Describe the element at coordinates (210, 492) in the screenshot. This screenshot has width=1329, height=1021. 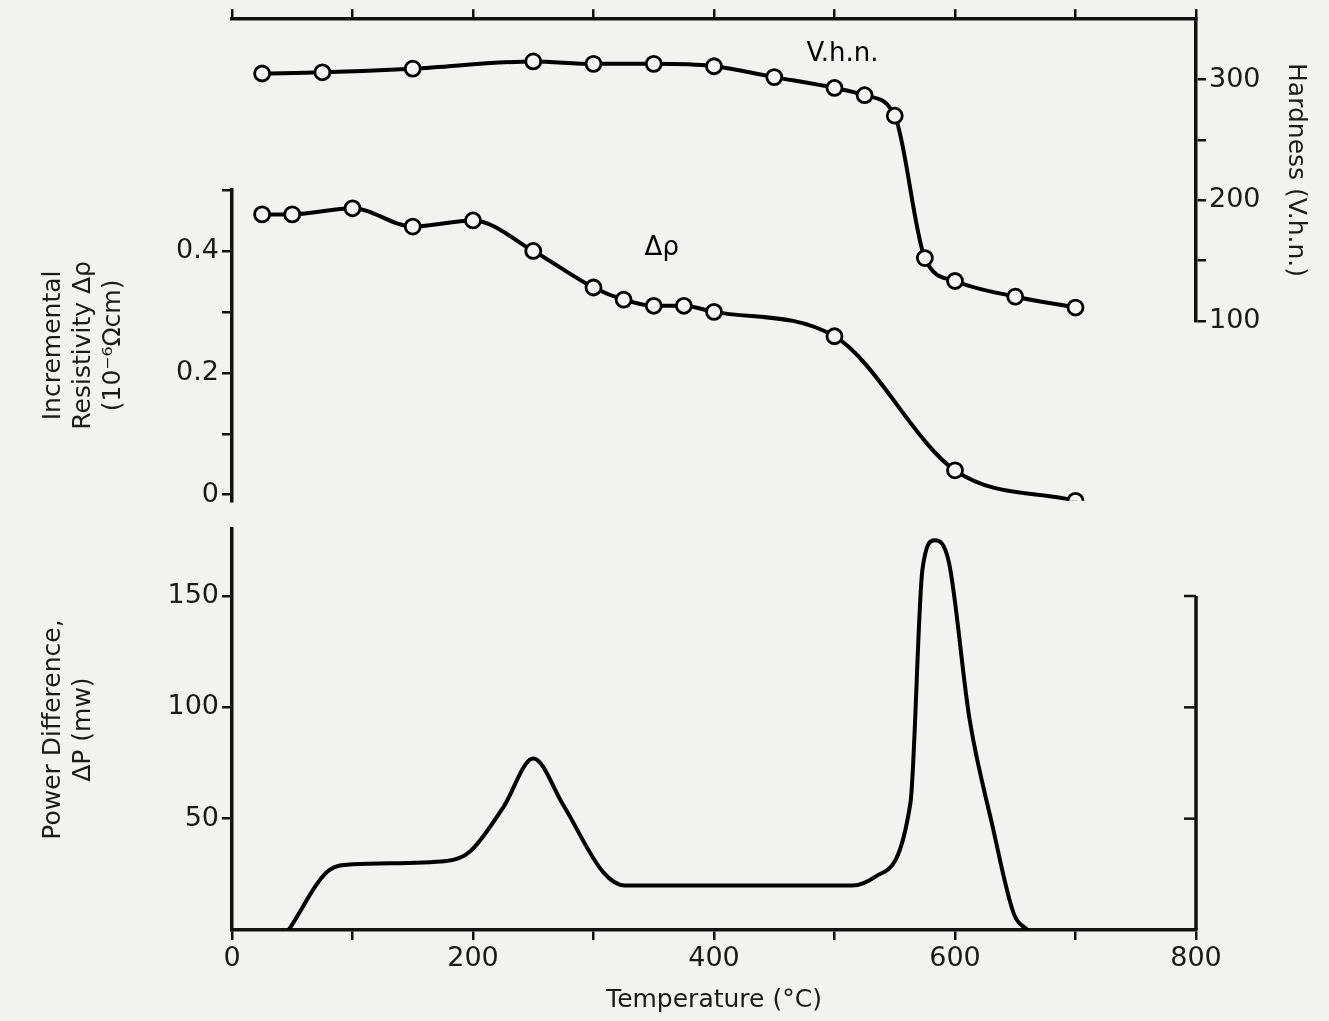
I see `y-tick-label: 0` at that location.